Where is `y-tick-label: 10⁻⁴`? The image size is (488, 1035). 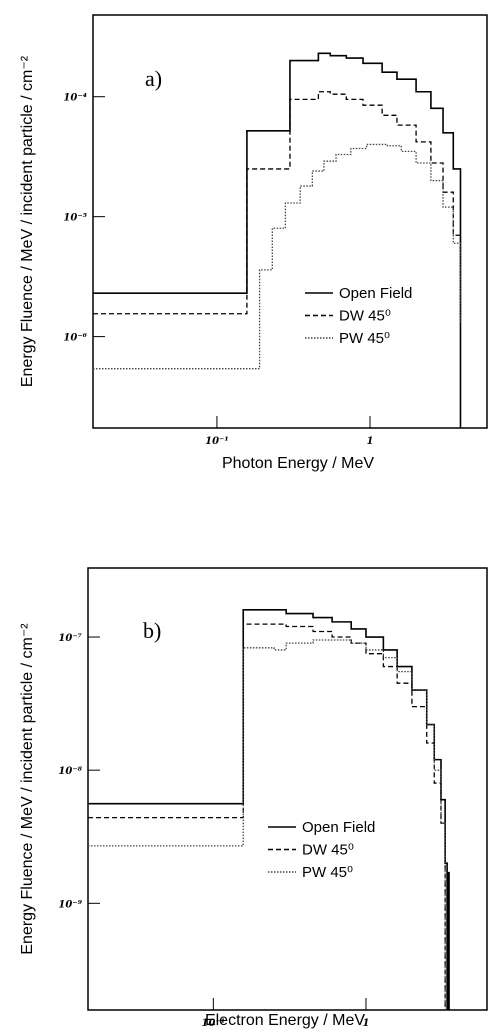 y-tick-label: 10⁻⁴ is located at coordinates (75, 98).